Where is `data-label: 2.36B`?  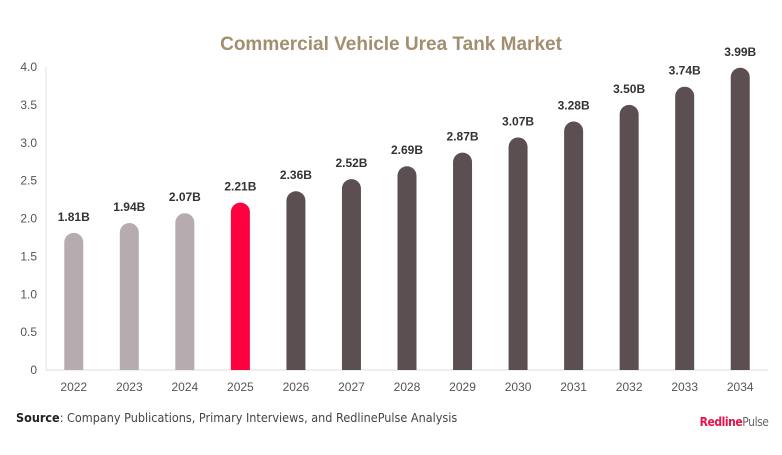
data-label: 2.36B is located at coordinates (296, 175).